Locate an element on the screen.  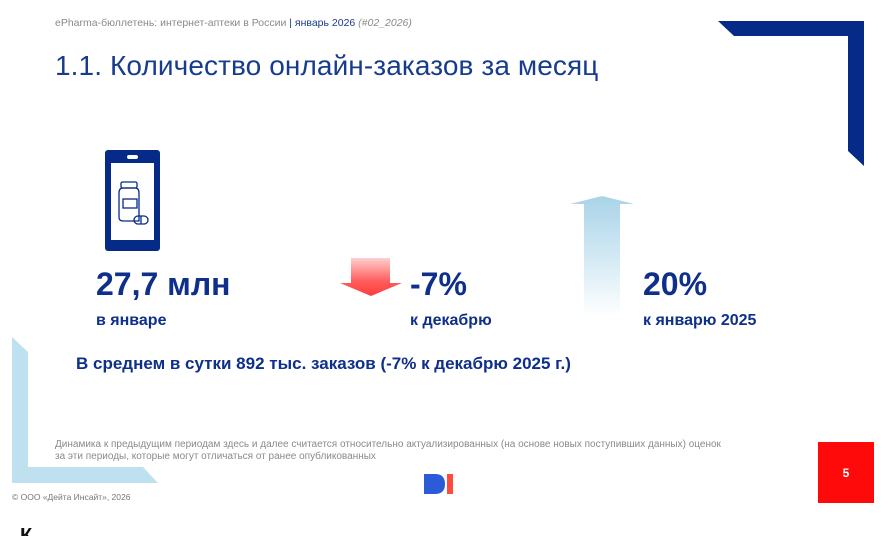
page-number-badge: 5 is located at coordinates (846, 472).